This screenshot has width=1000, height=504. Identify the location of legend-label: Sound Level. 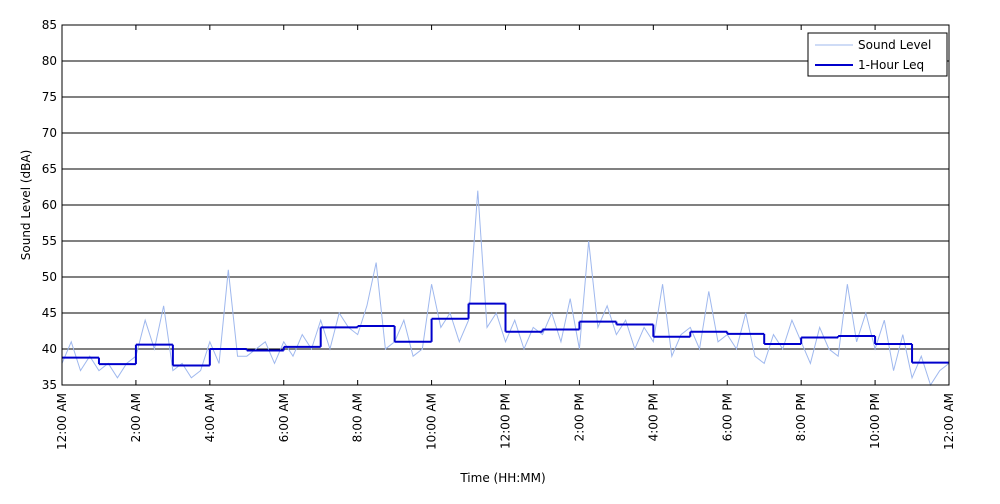
(894, 45).